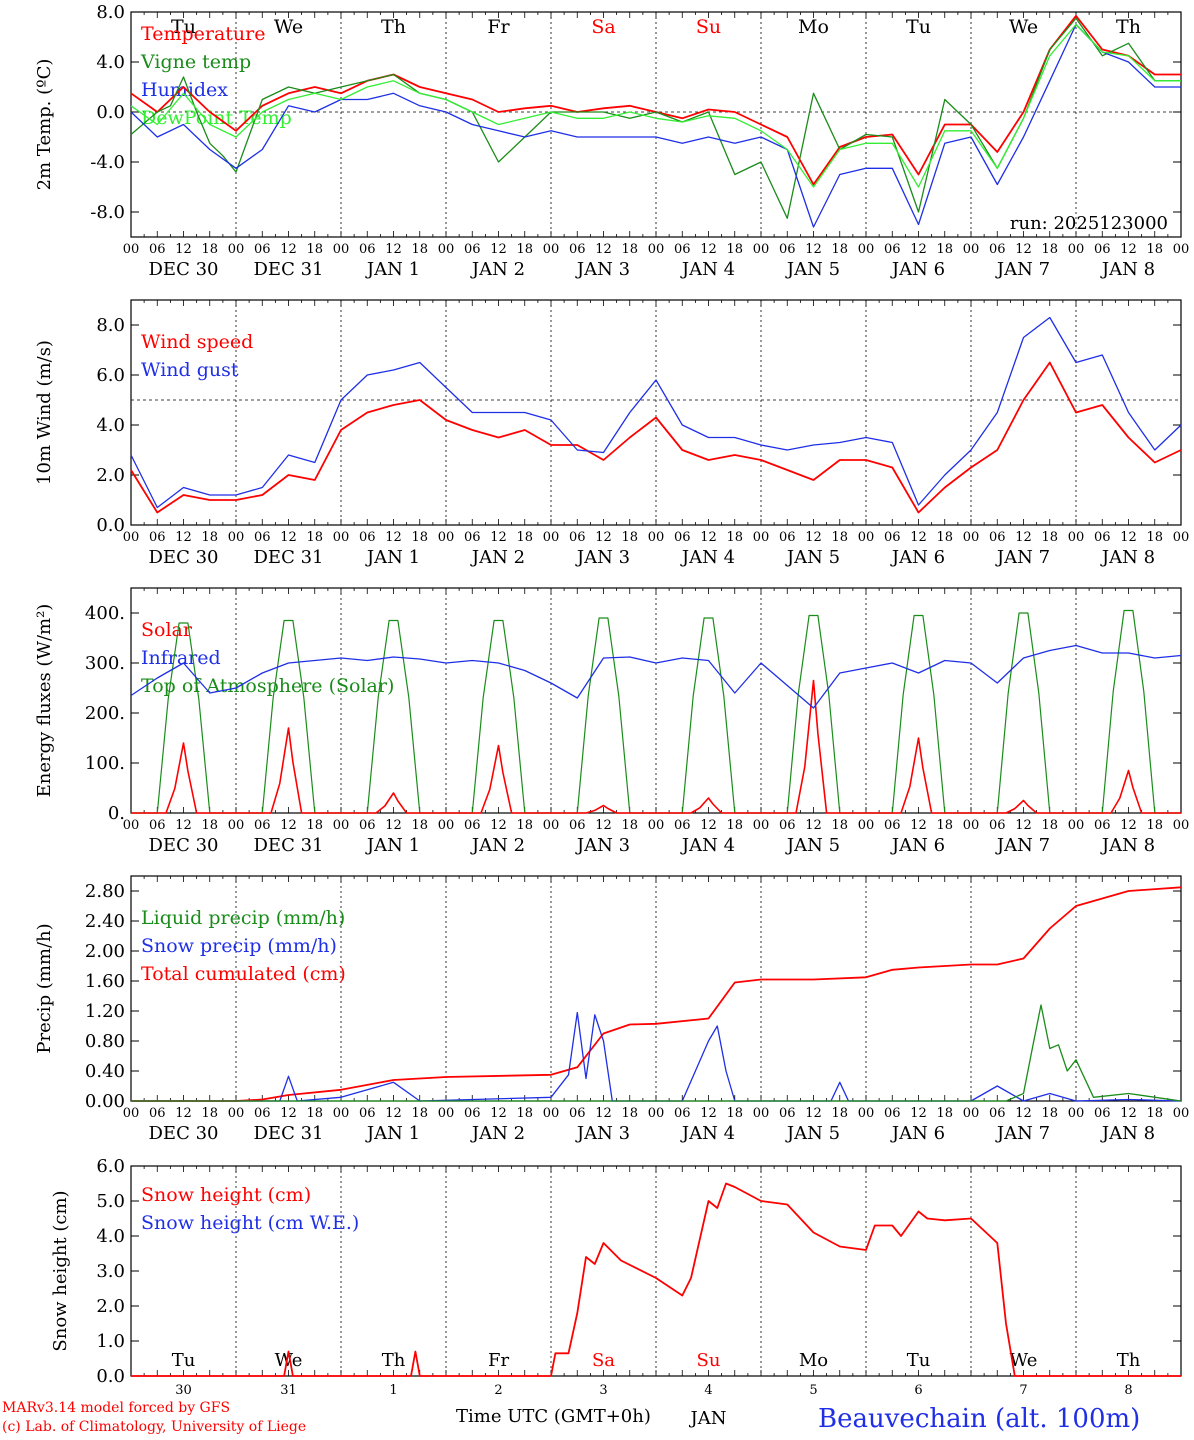 The image size is (1194, 1440). What do you see at coordinates (708, 27) in the screenshot?
I see `weekday-label: Su` at bounding box center [708, 27].